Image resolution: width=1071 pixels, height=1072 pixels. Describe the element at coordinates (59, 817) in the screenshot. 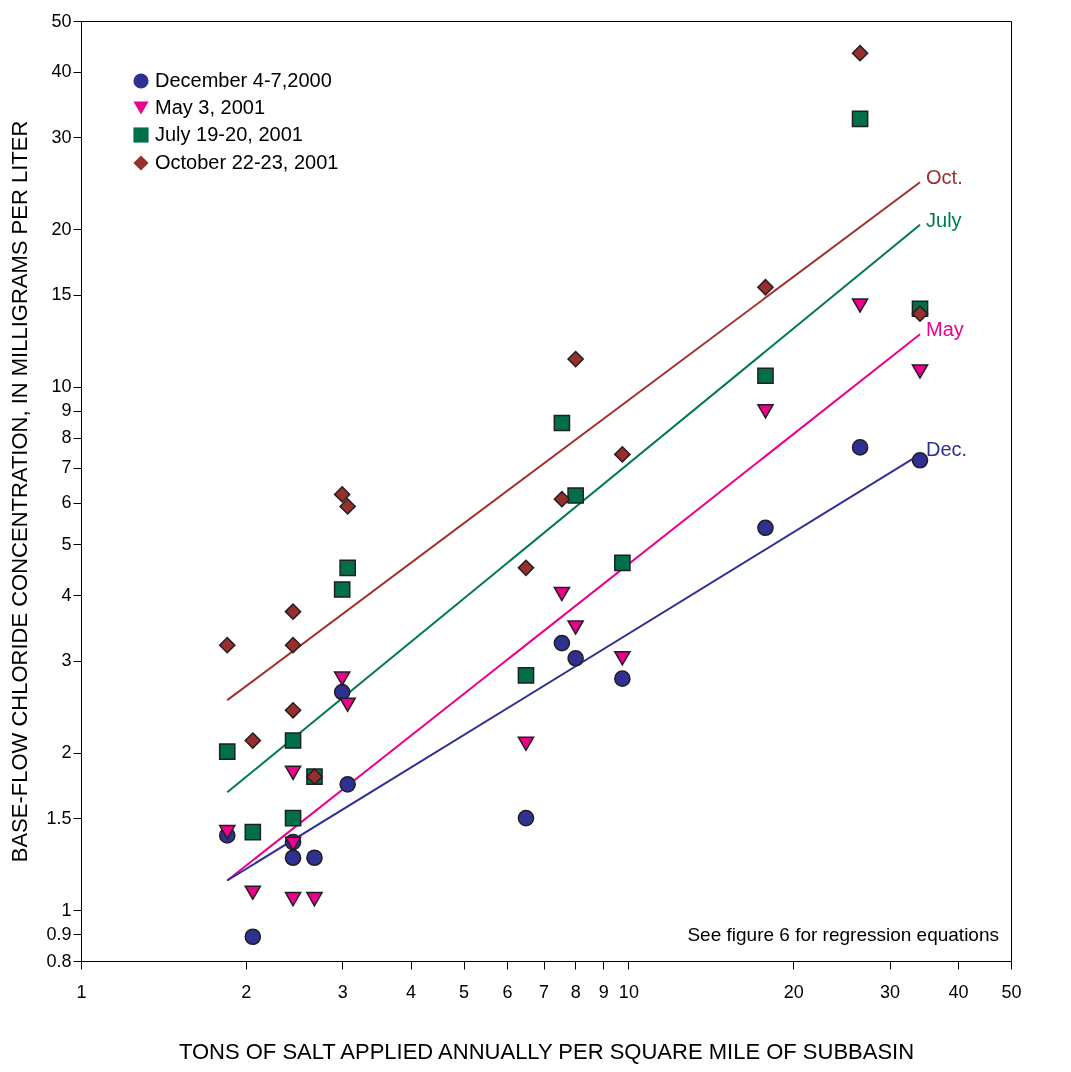

I see `y-tick-label: 1.5` at that location.